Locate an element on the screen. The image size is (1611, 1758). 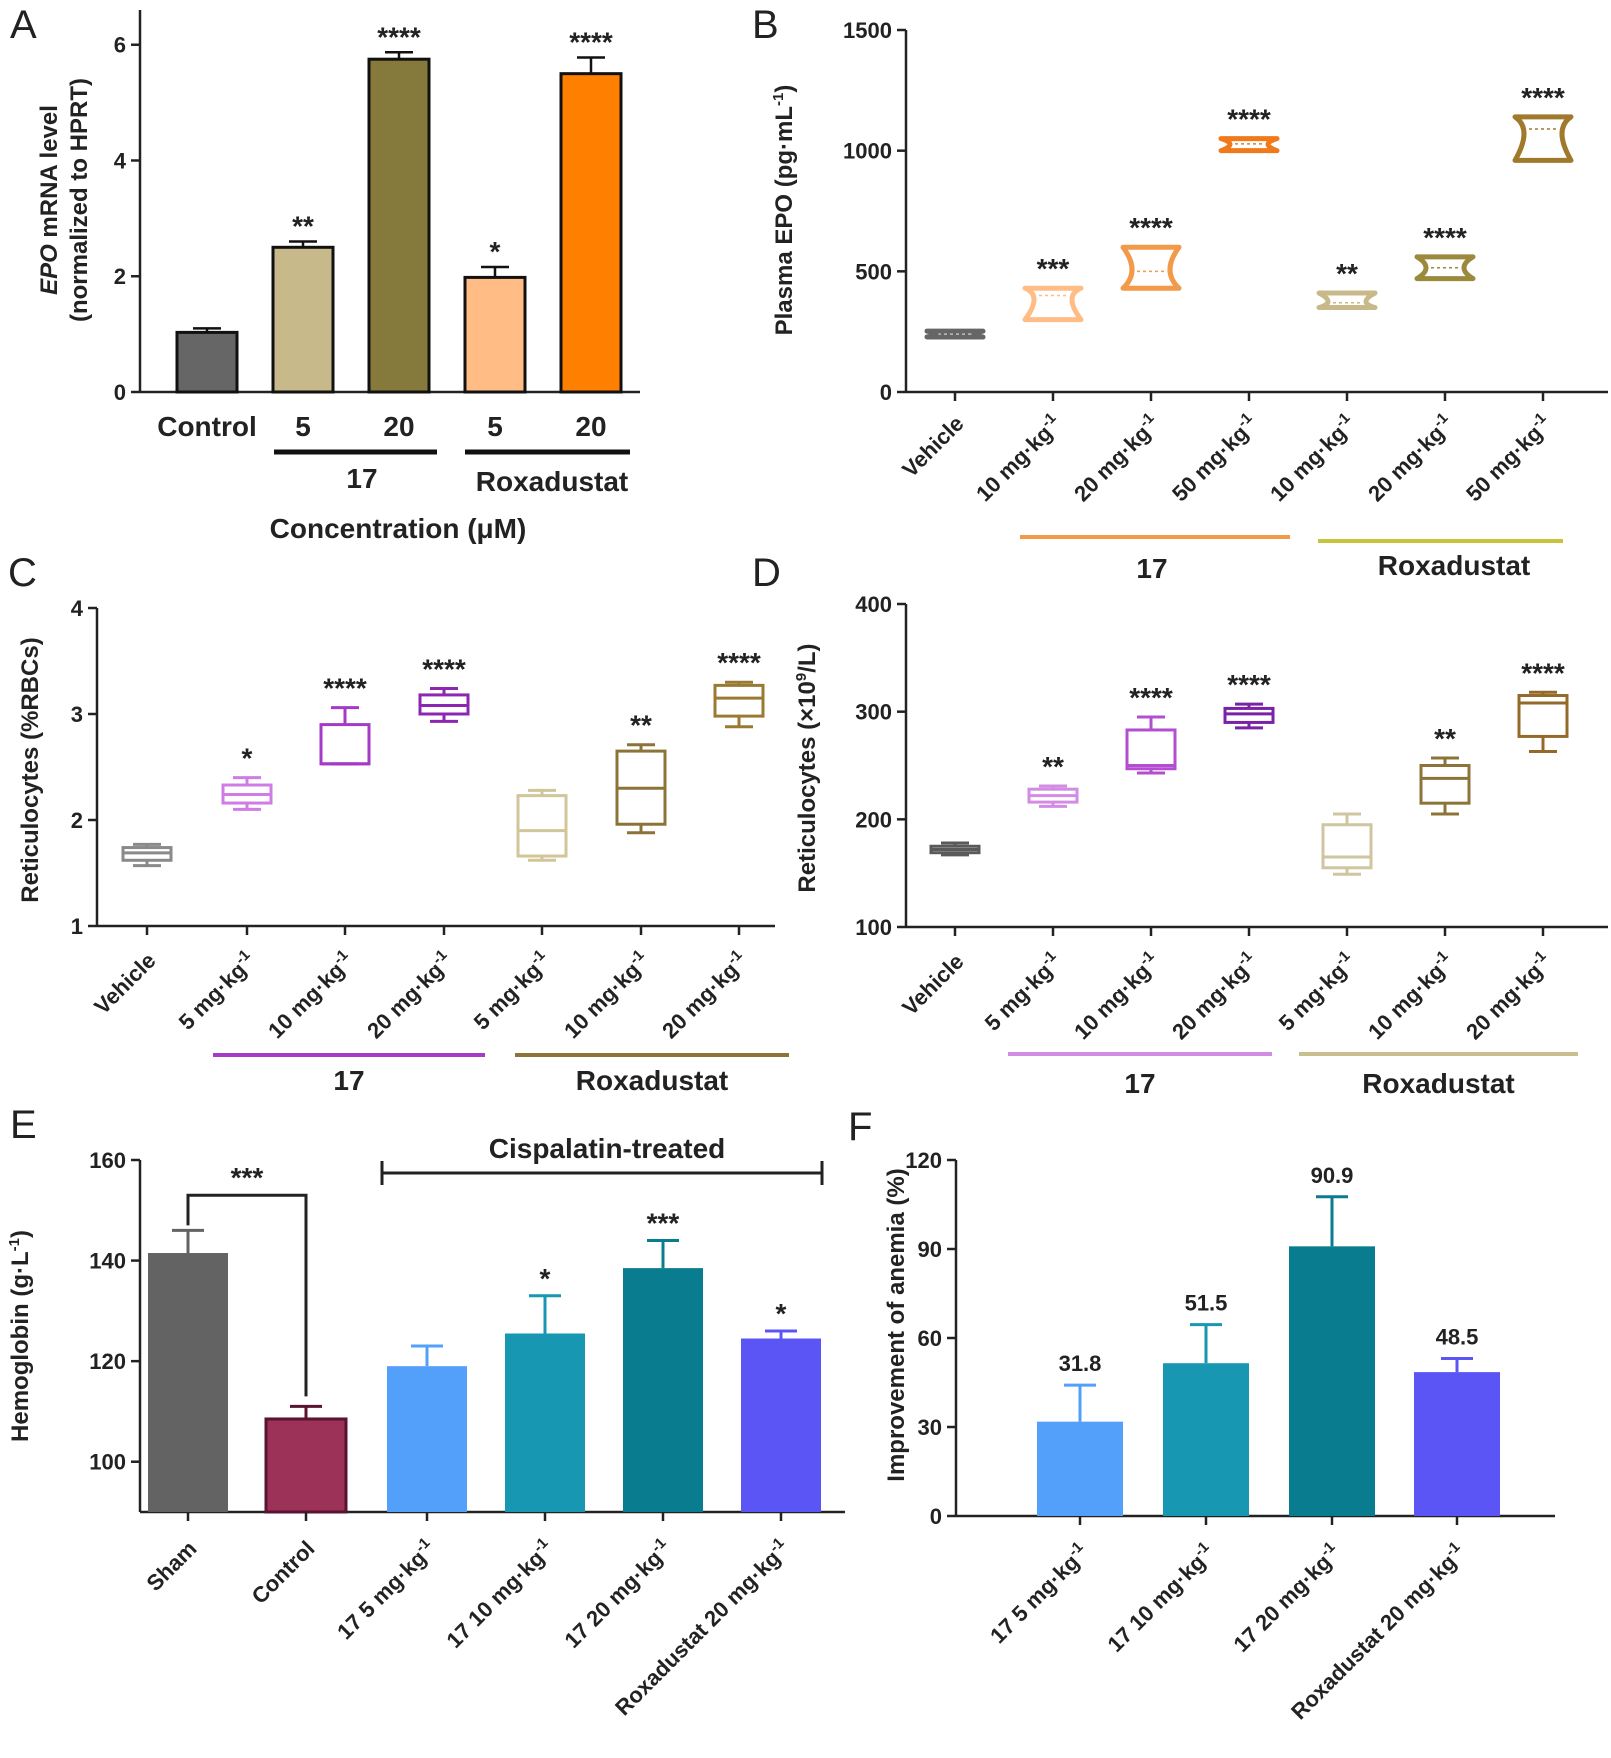
panel-b-ytick-label: 500 is located at coordinates (873, 271).